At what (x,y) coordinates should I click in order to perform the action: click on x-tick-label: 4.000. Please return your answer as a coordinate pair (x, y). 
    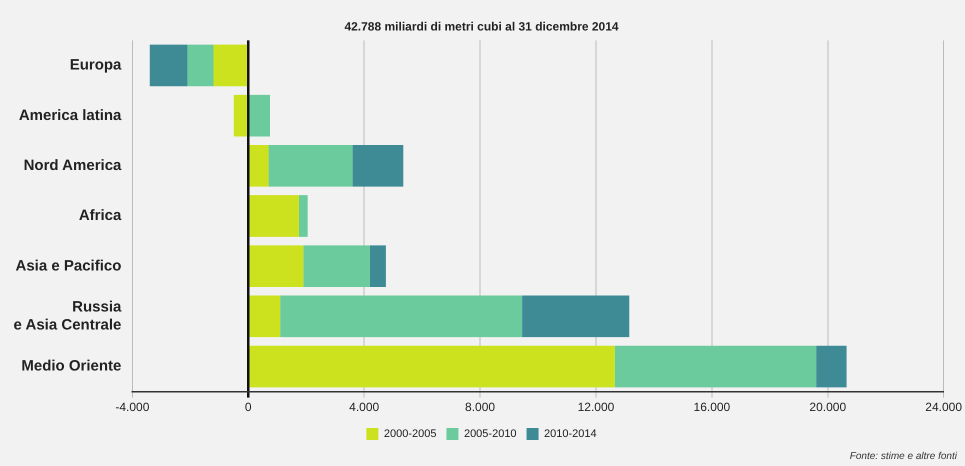
    Looking at the image, I should click on (364, 407).